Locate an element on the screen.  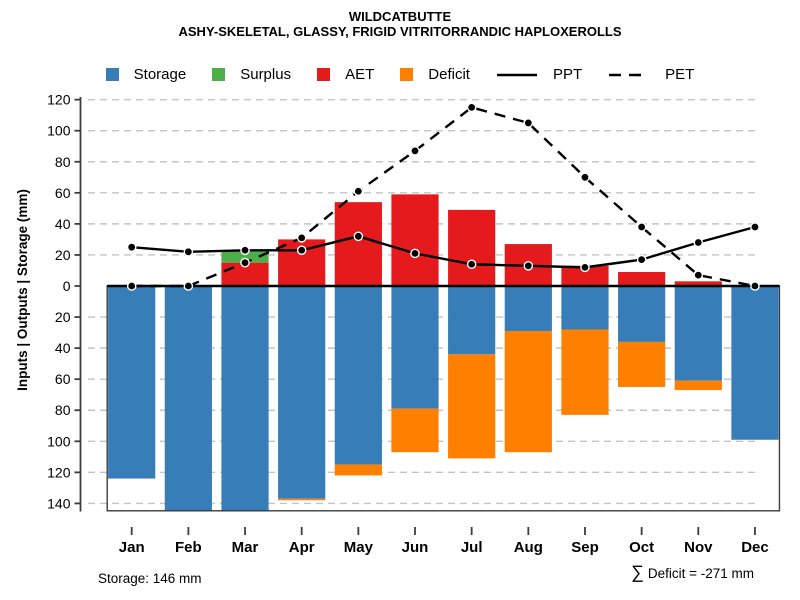
month-label-sep: Sep is located at coordinates (585, 547).